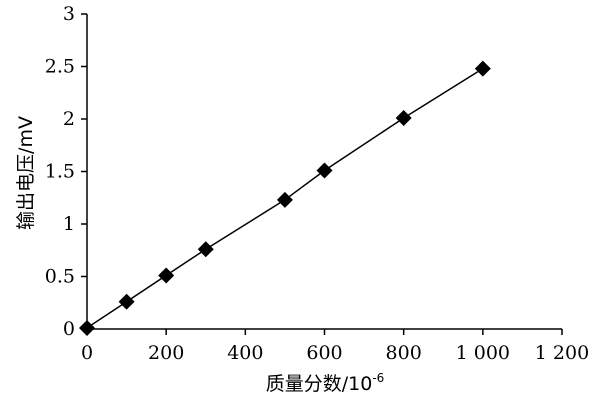 The image size is (600, 400). I want to click on x-axis-ticks: 0 200 400 600 800 1 000 1 200, so click(335, 346).